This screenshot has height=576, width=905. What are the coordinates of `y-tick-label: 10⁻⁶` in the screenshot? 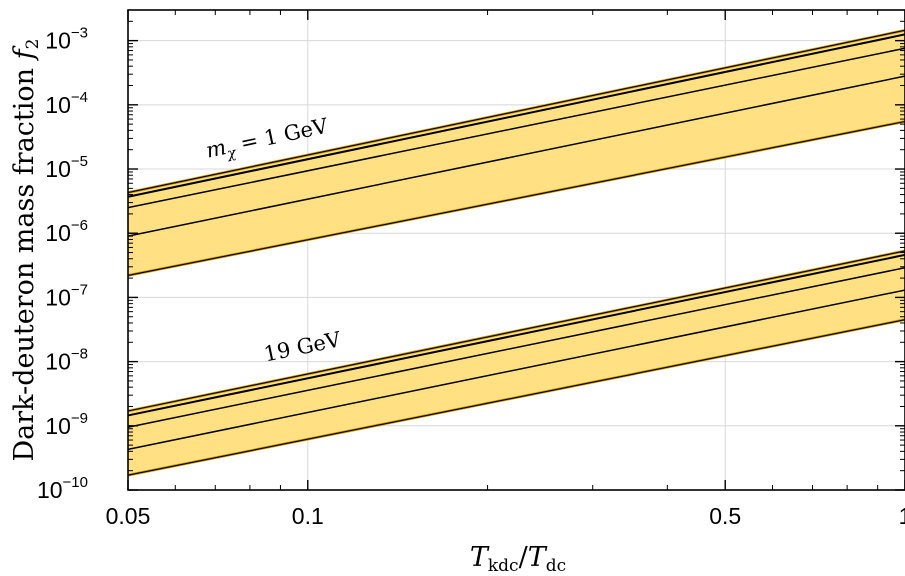 It's located at (66, 231).